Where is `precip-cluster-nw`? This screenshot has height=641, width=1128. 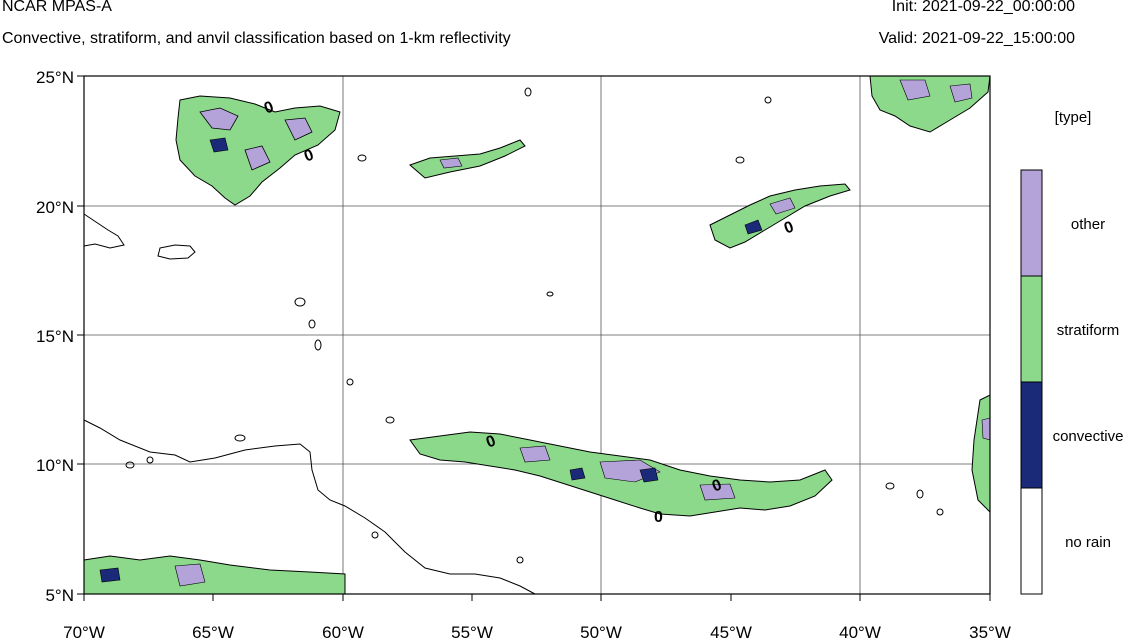 precip-cluster-nw is located at coordinates (258, 150).